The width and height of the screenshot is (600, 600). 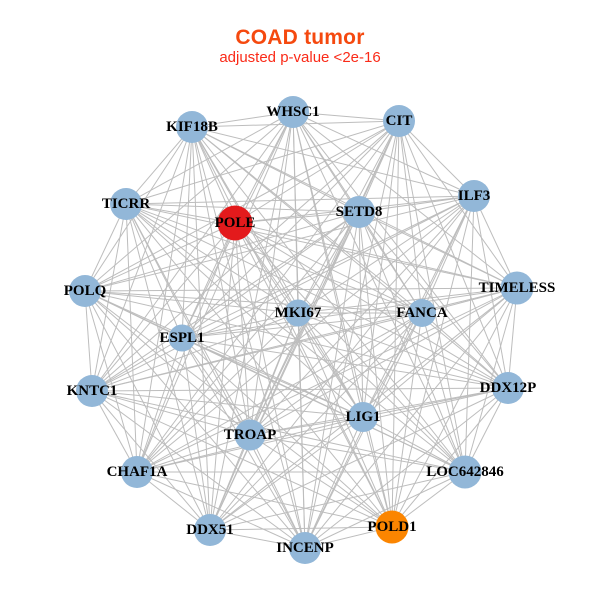 I want to click on edge-CIT-INCENP, so click(x=352, y=334).